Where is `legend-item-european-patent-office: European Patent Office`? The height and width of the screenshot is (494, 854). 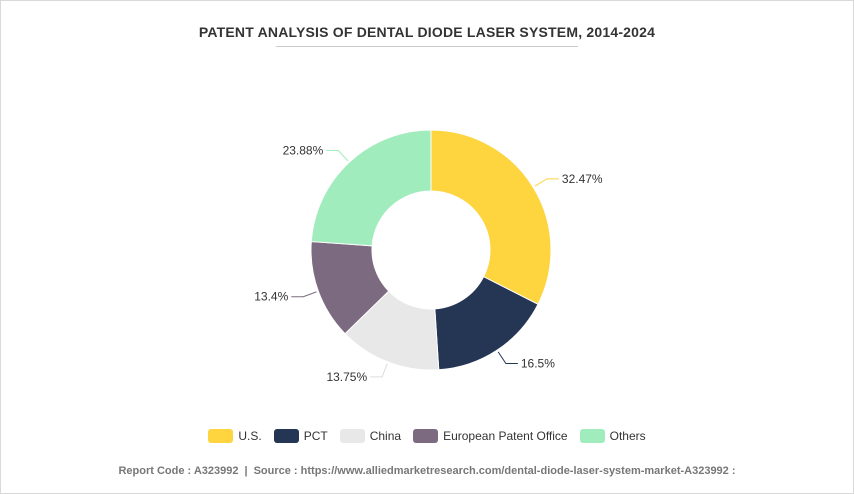
legend-item-european-patent-office: European Patent Office is located at coordinates (490, 436).